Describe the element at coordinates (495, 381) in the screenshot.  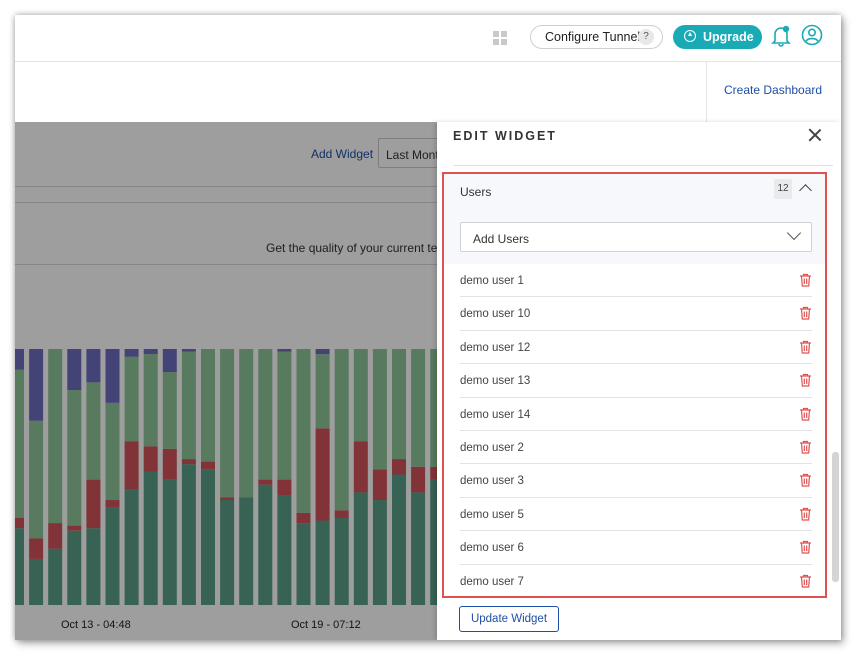
I see `user-name: demo user 13` at that location.